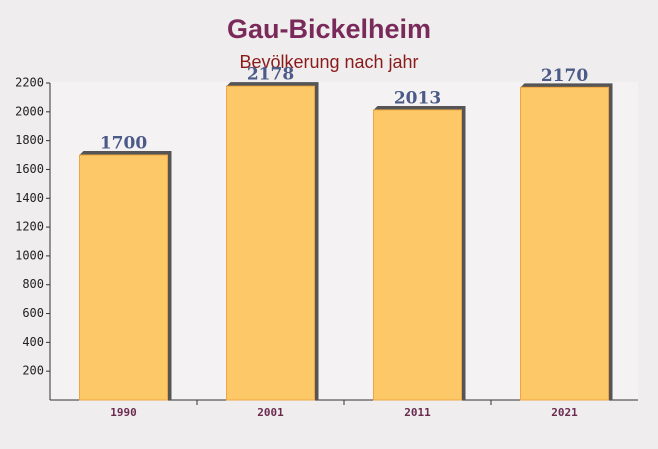 This screenshot has height=449, width=658. I want to click on y-tick-label: 1400, so click(29, 198).